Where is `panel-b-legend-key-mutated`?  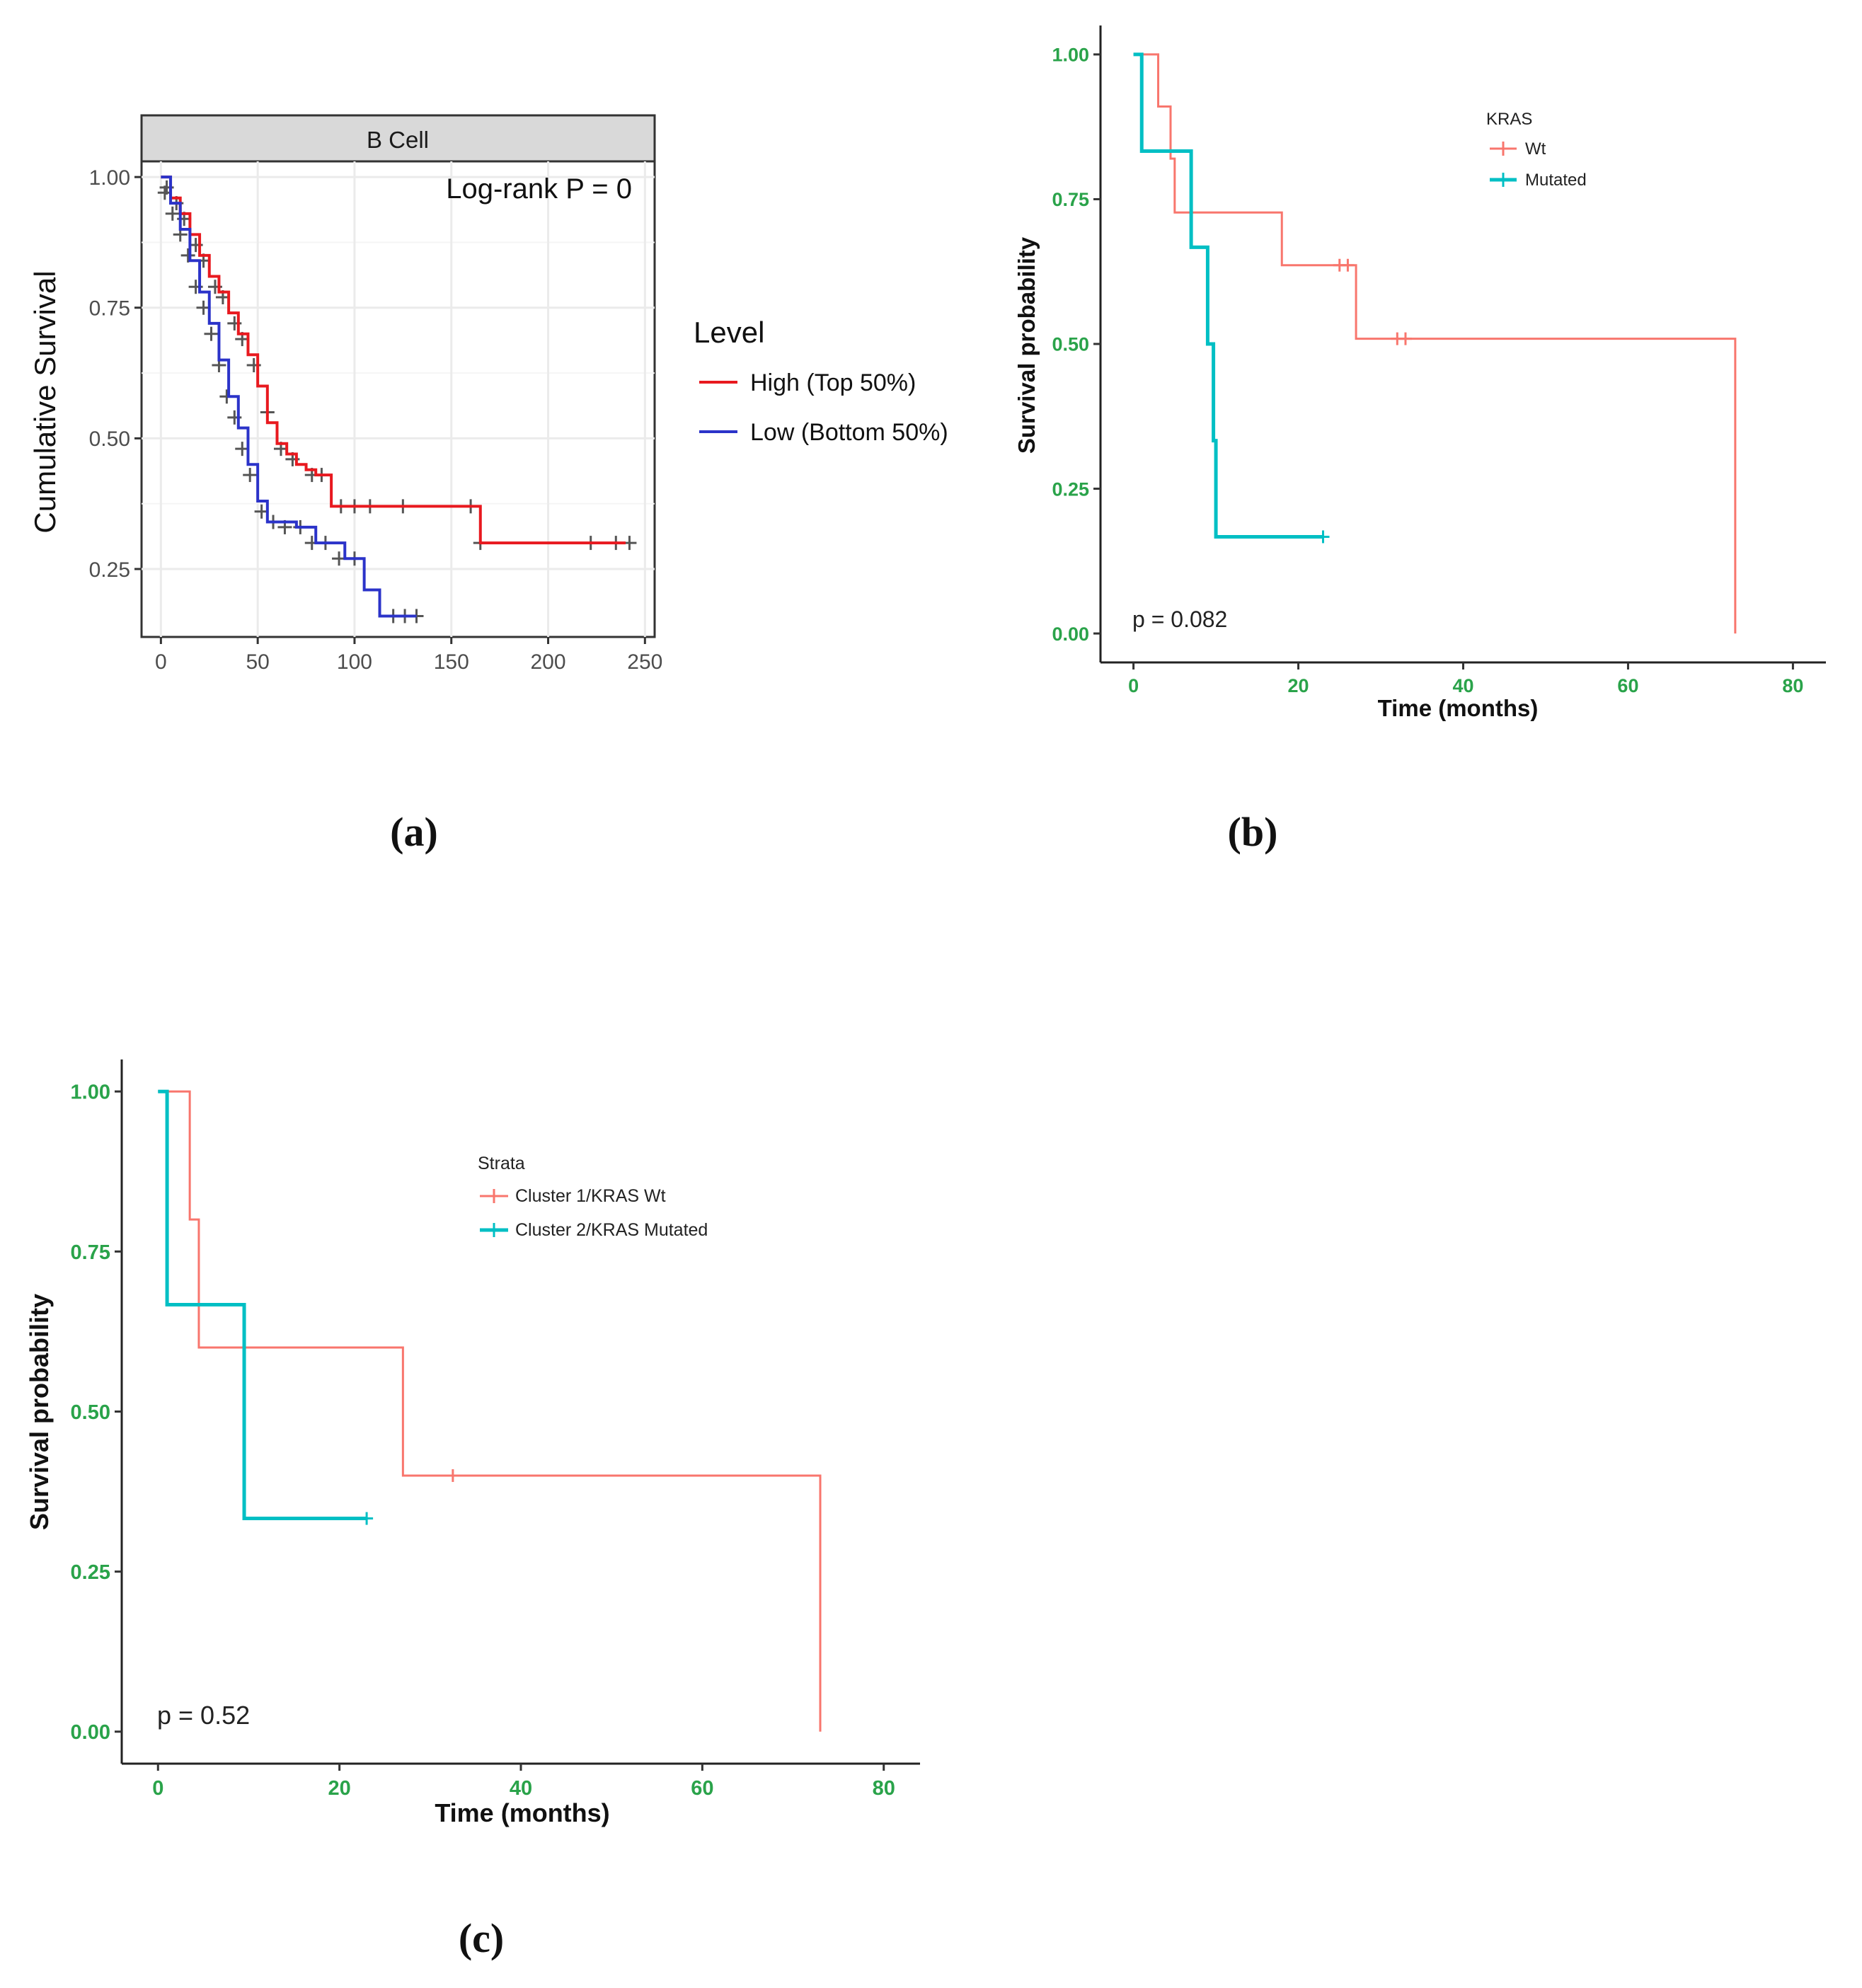 panel-b-legend-key-mutated is located at coordinates (1504, 180).